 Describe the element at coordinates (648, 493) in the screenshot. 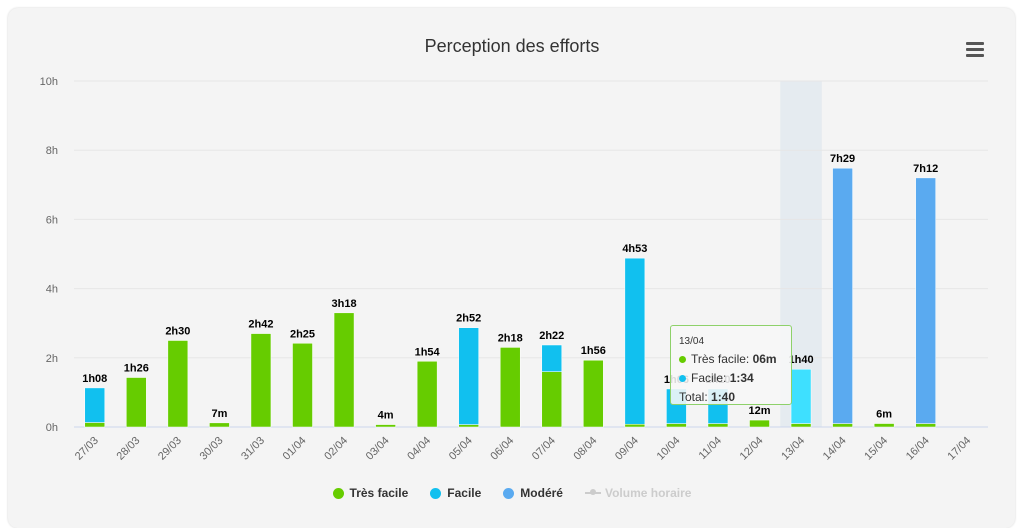

I see `legend-label: Volume horaire` at that location.